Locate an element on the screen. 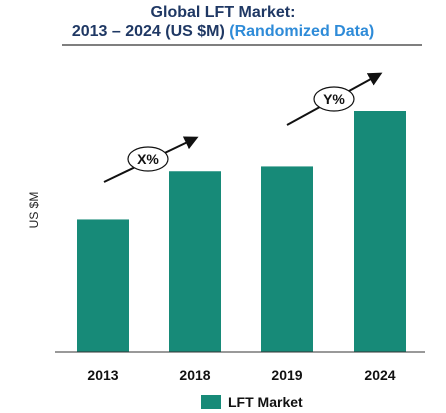 The height and width of the screenshot is (413, 446). x-tick-2013: 2013 is located at coordinates (102, 375).